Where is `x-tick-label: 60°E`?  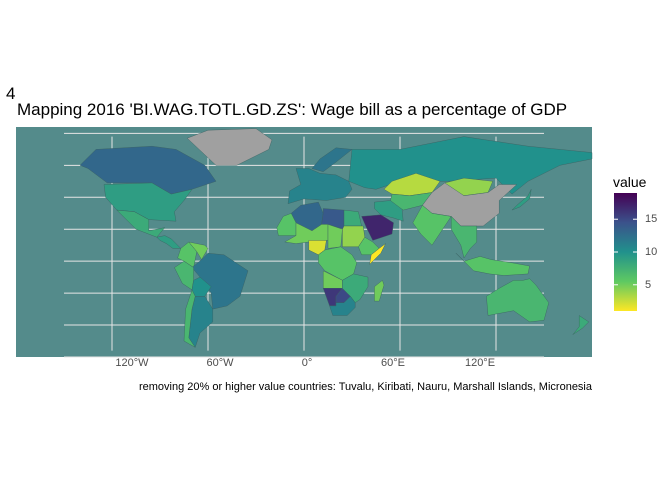 x-tick-label: 60°E is located at coordinates (393, 363).